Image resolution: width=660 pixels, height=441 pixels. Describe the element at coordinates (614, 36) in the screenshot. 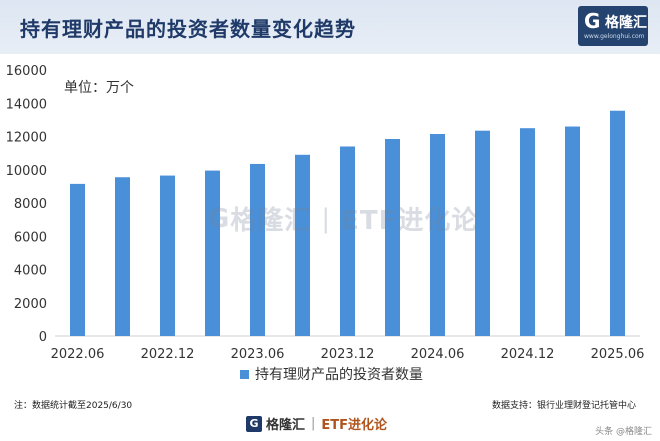

I see `logo-url: www.gelonghui.com` at that location.